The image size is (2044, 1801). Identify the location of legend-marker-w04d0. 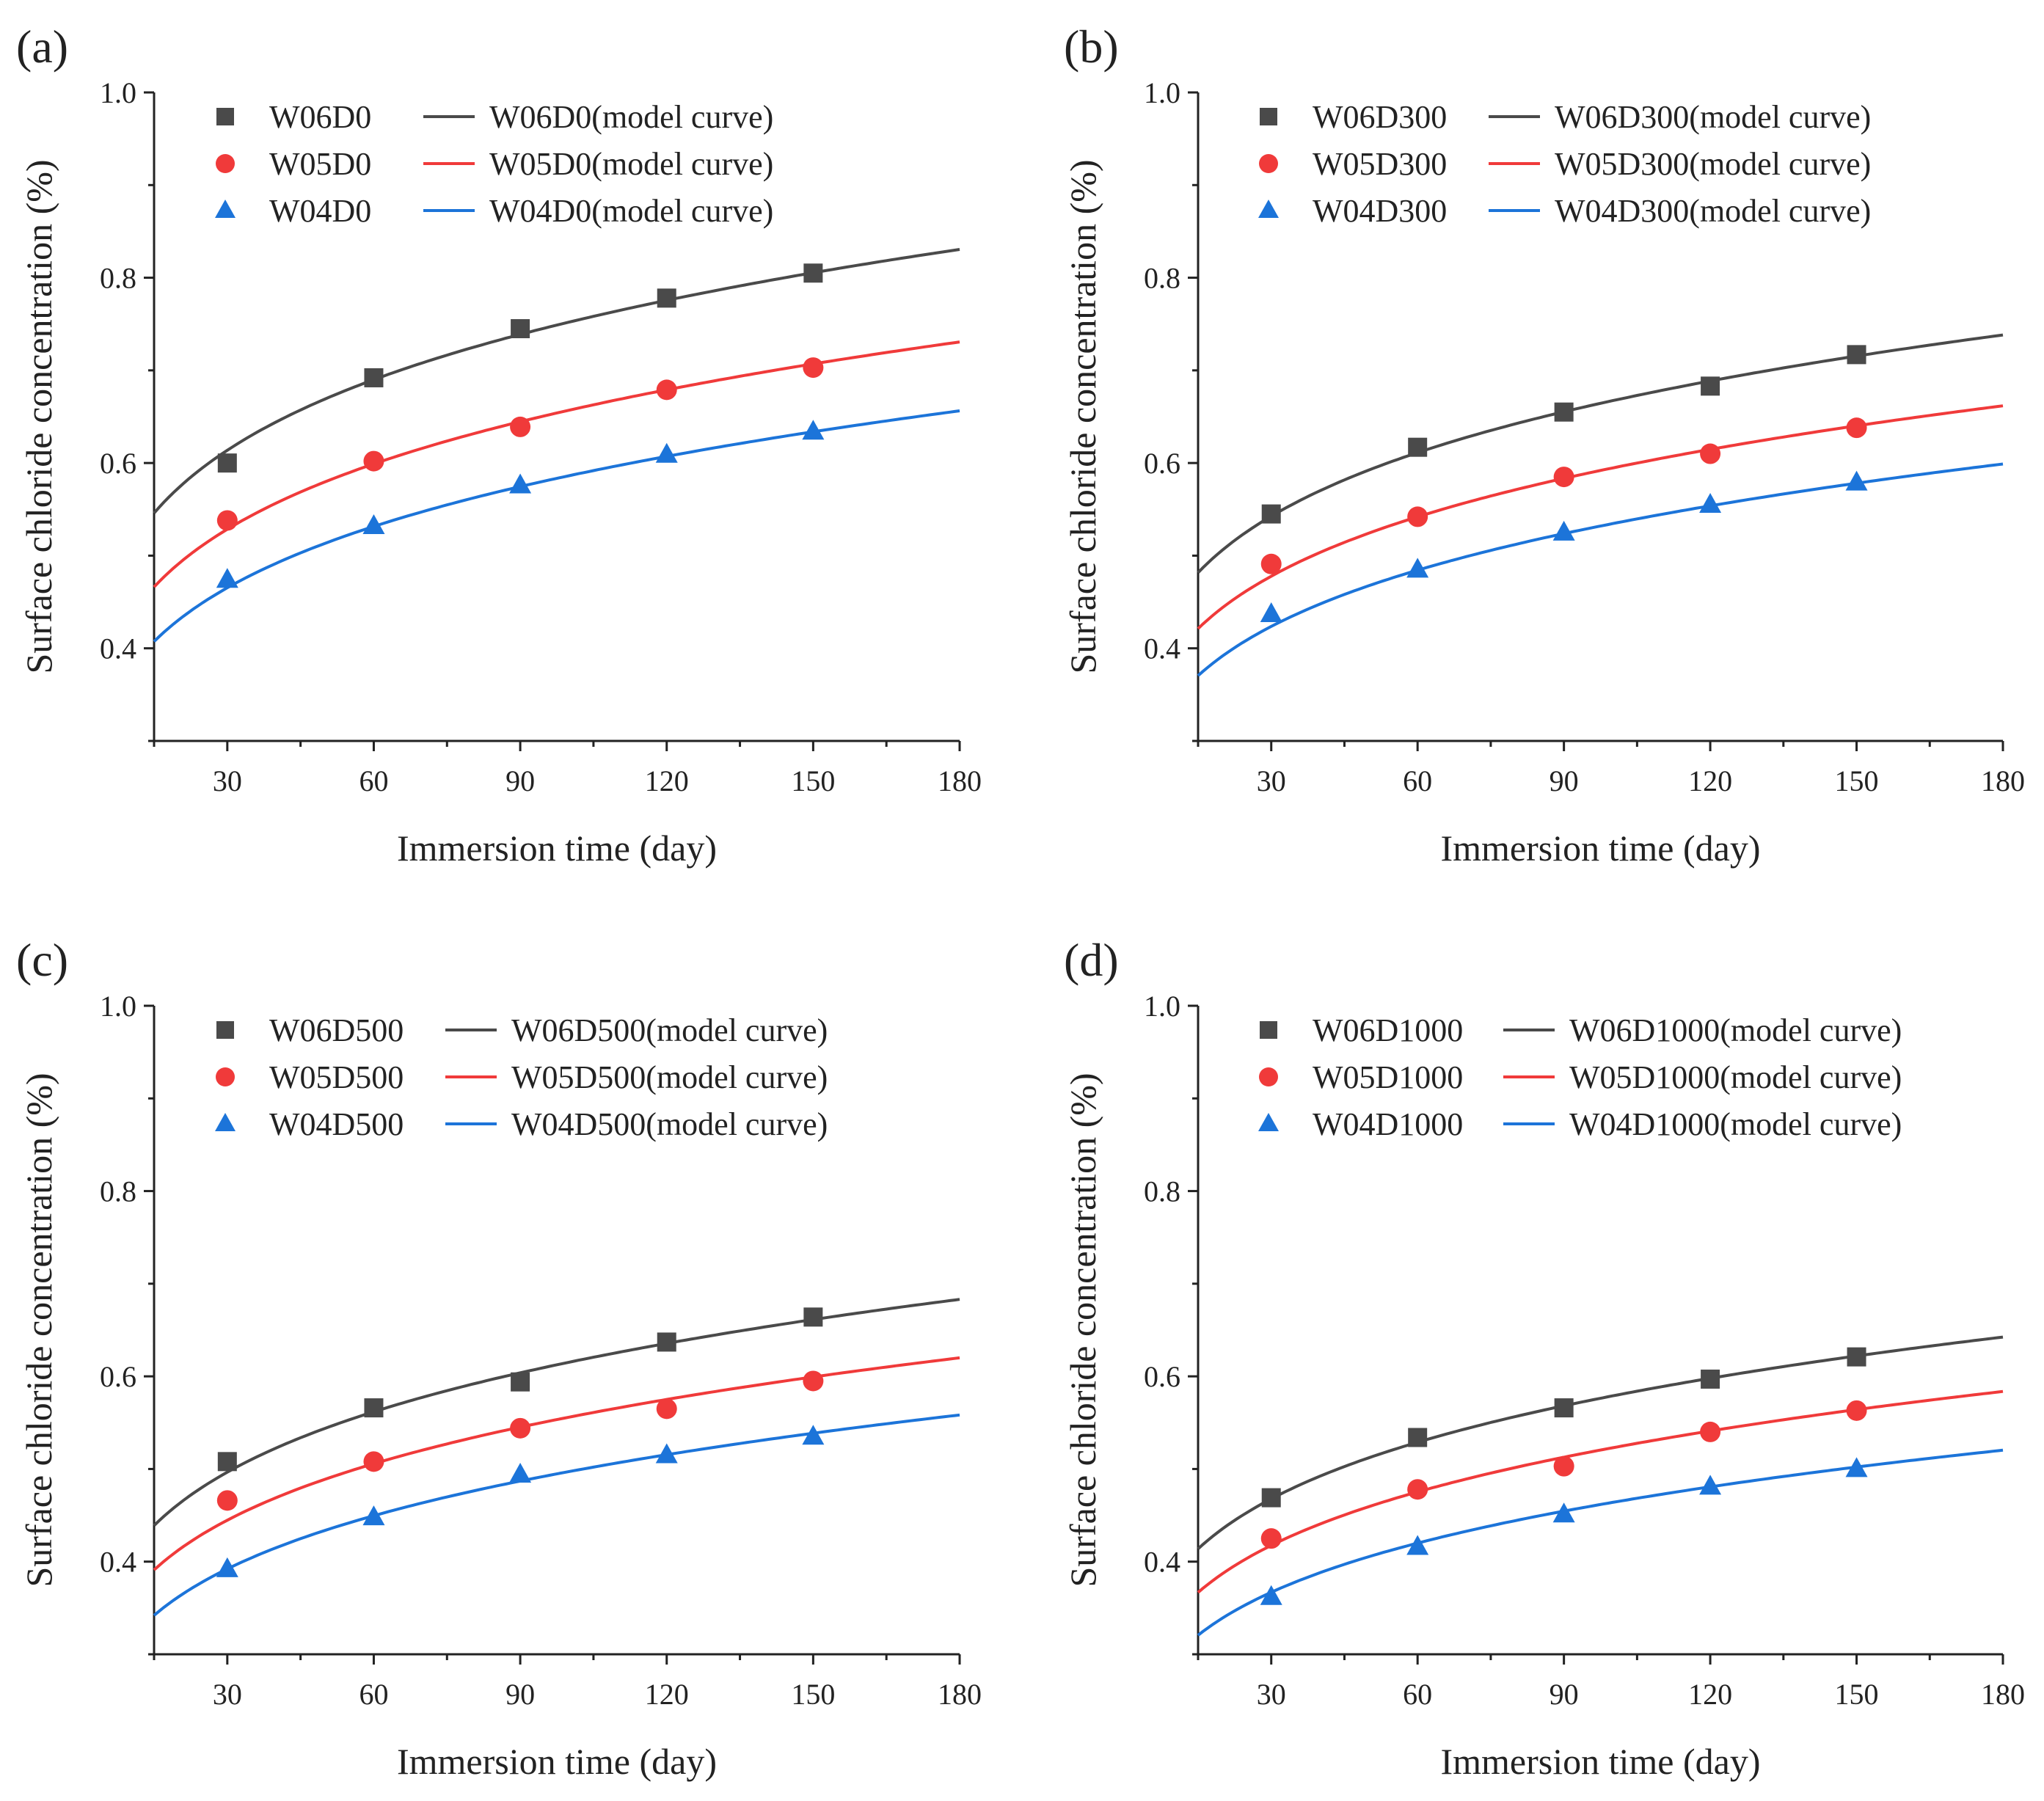
(225, 209).